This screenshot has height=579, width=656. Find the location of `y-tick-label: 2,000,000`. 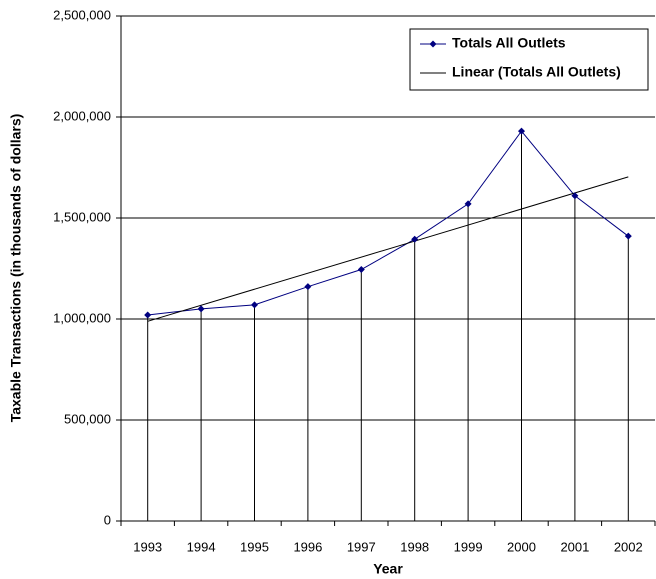

y-tick-label: 2,000,000 is located at coordinates (82, 115).